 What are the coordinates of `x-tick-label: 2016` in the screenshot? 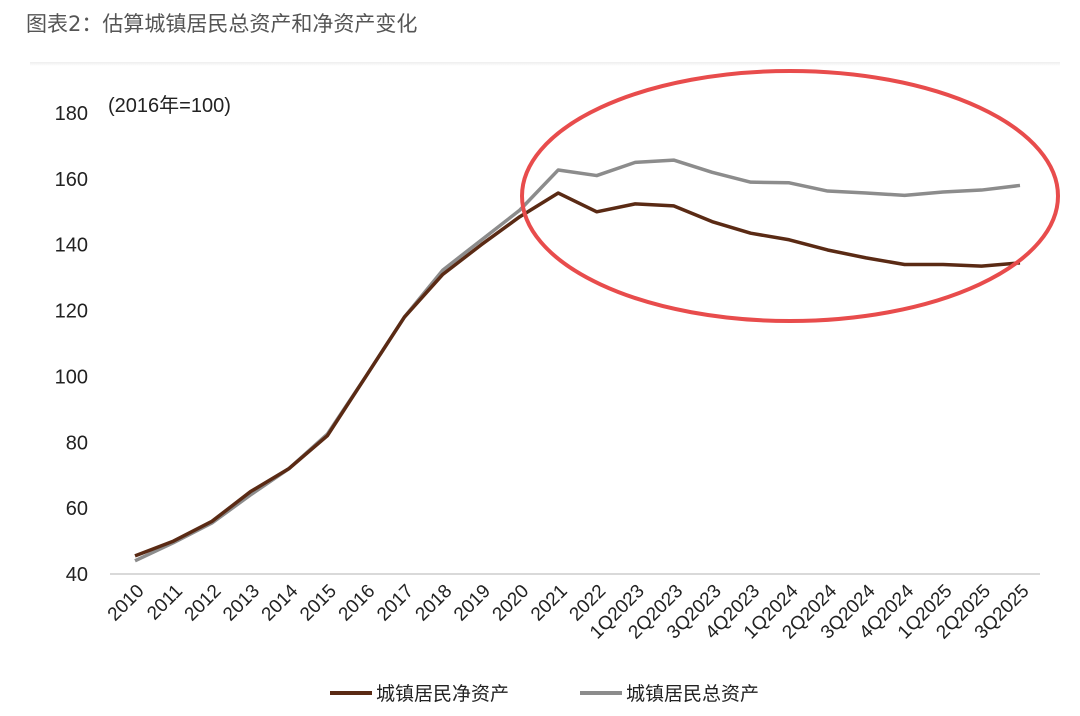 It's located at (357, 603).